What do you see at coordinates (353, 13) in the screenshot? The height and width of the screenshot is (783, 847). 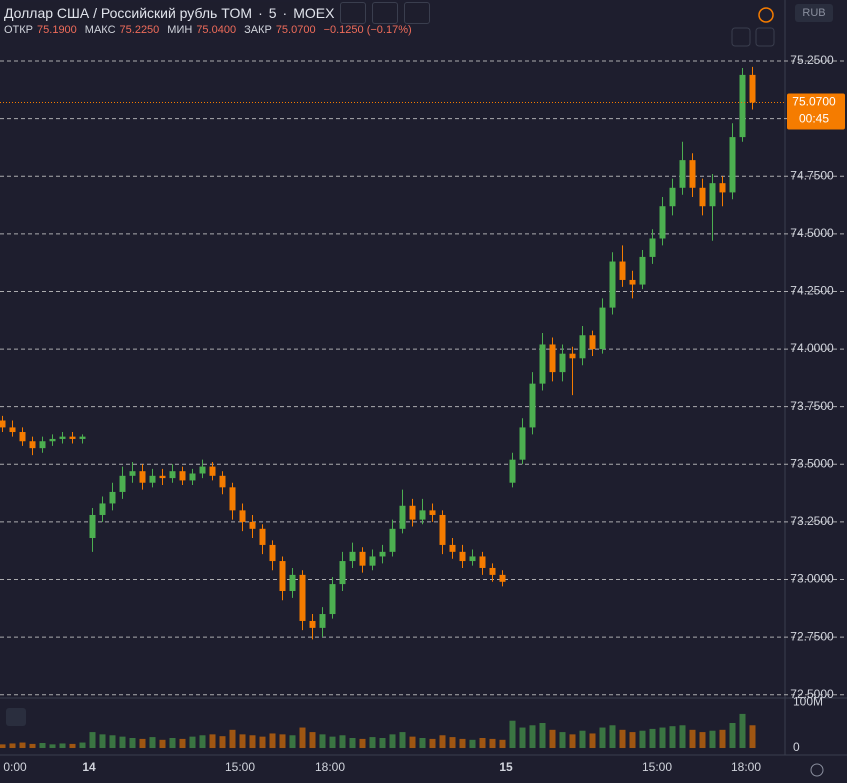 I see `hide-button` at bounding box center [353, 13].